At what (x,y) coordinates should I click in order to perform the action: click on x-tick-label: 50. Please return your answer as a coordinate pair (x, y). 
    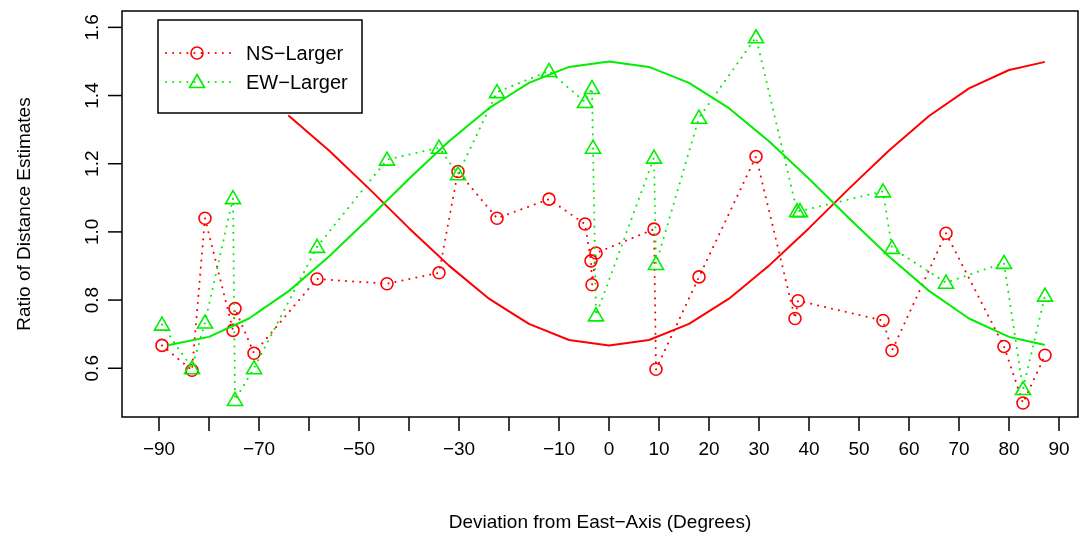
    Looking at the image, I should click on (859, 448).